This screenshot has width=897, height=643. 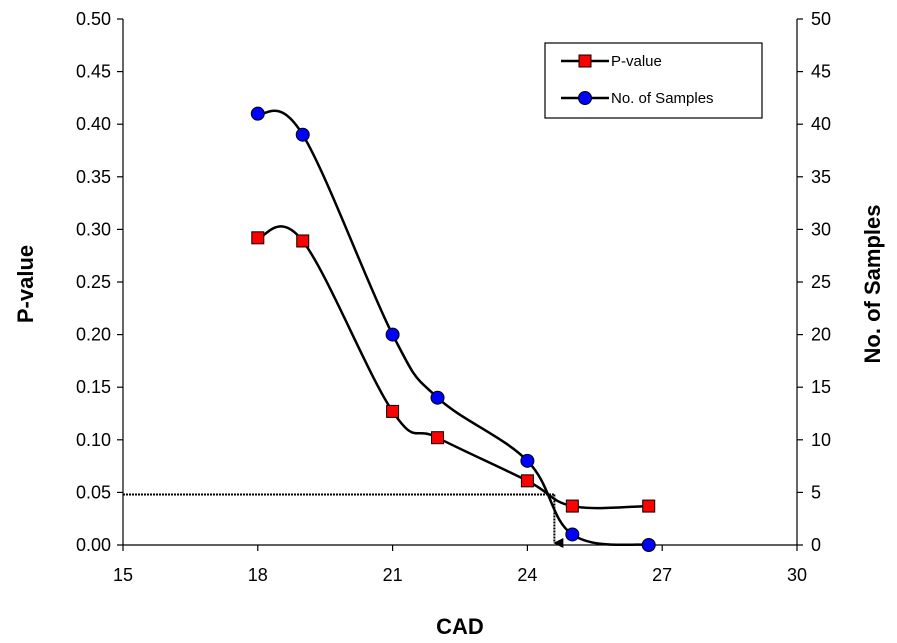 I want to click on legend-square-marker, so click(x=585, y=61).